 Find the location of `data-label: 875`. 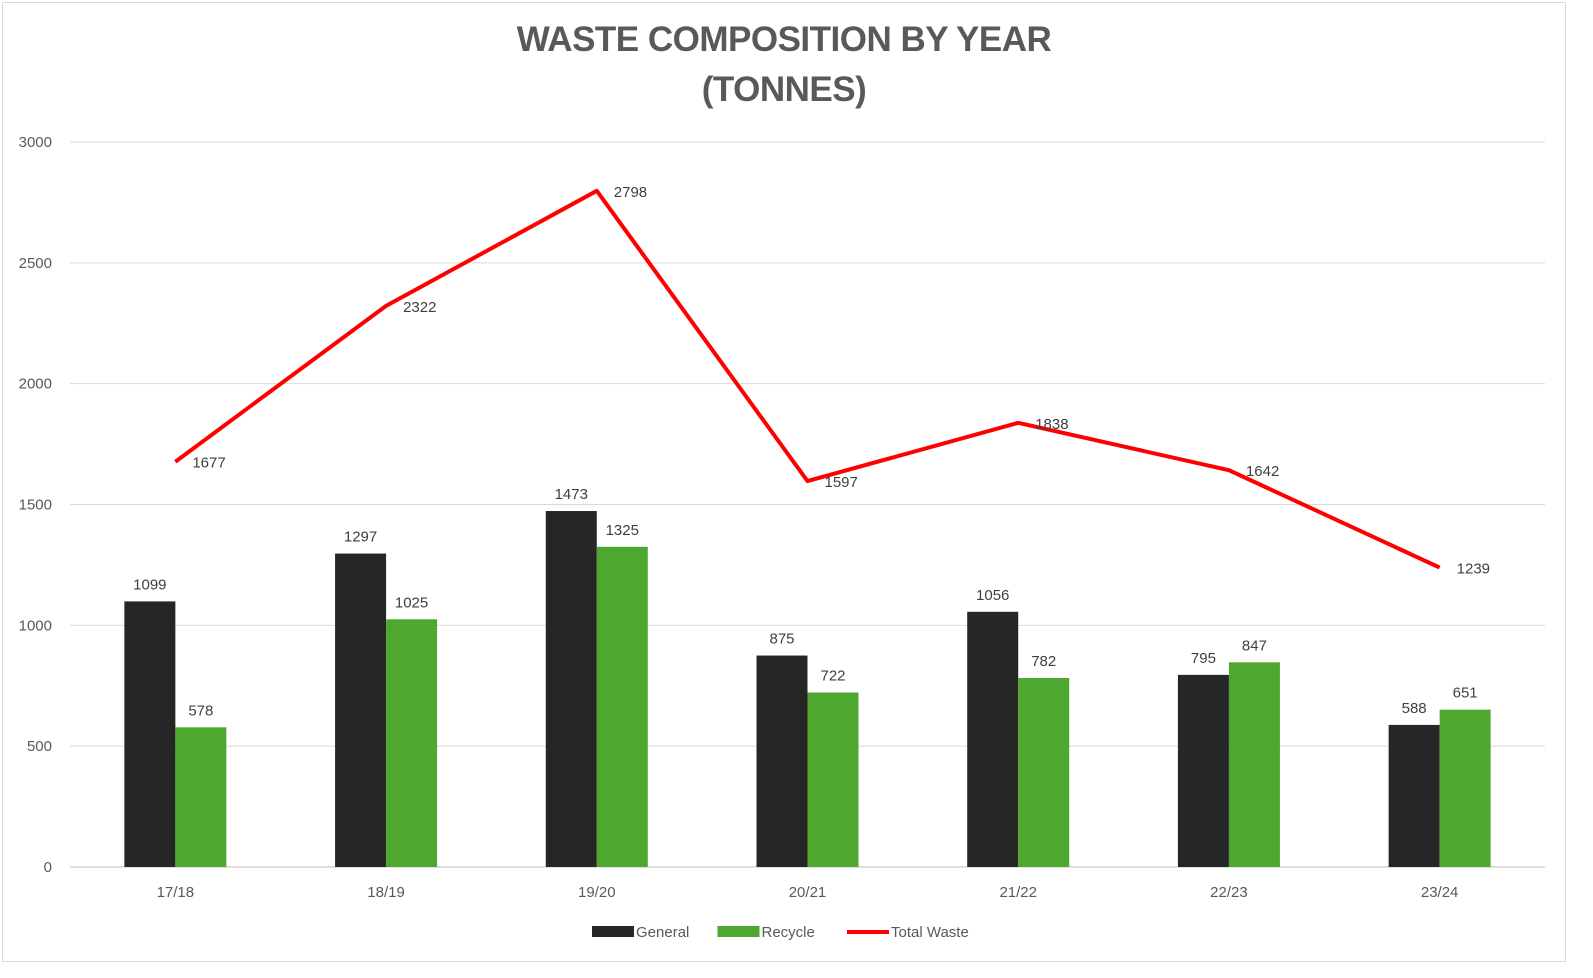

data-label: 875 is located at coordinates (781, 639).